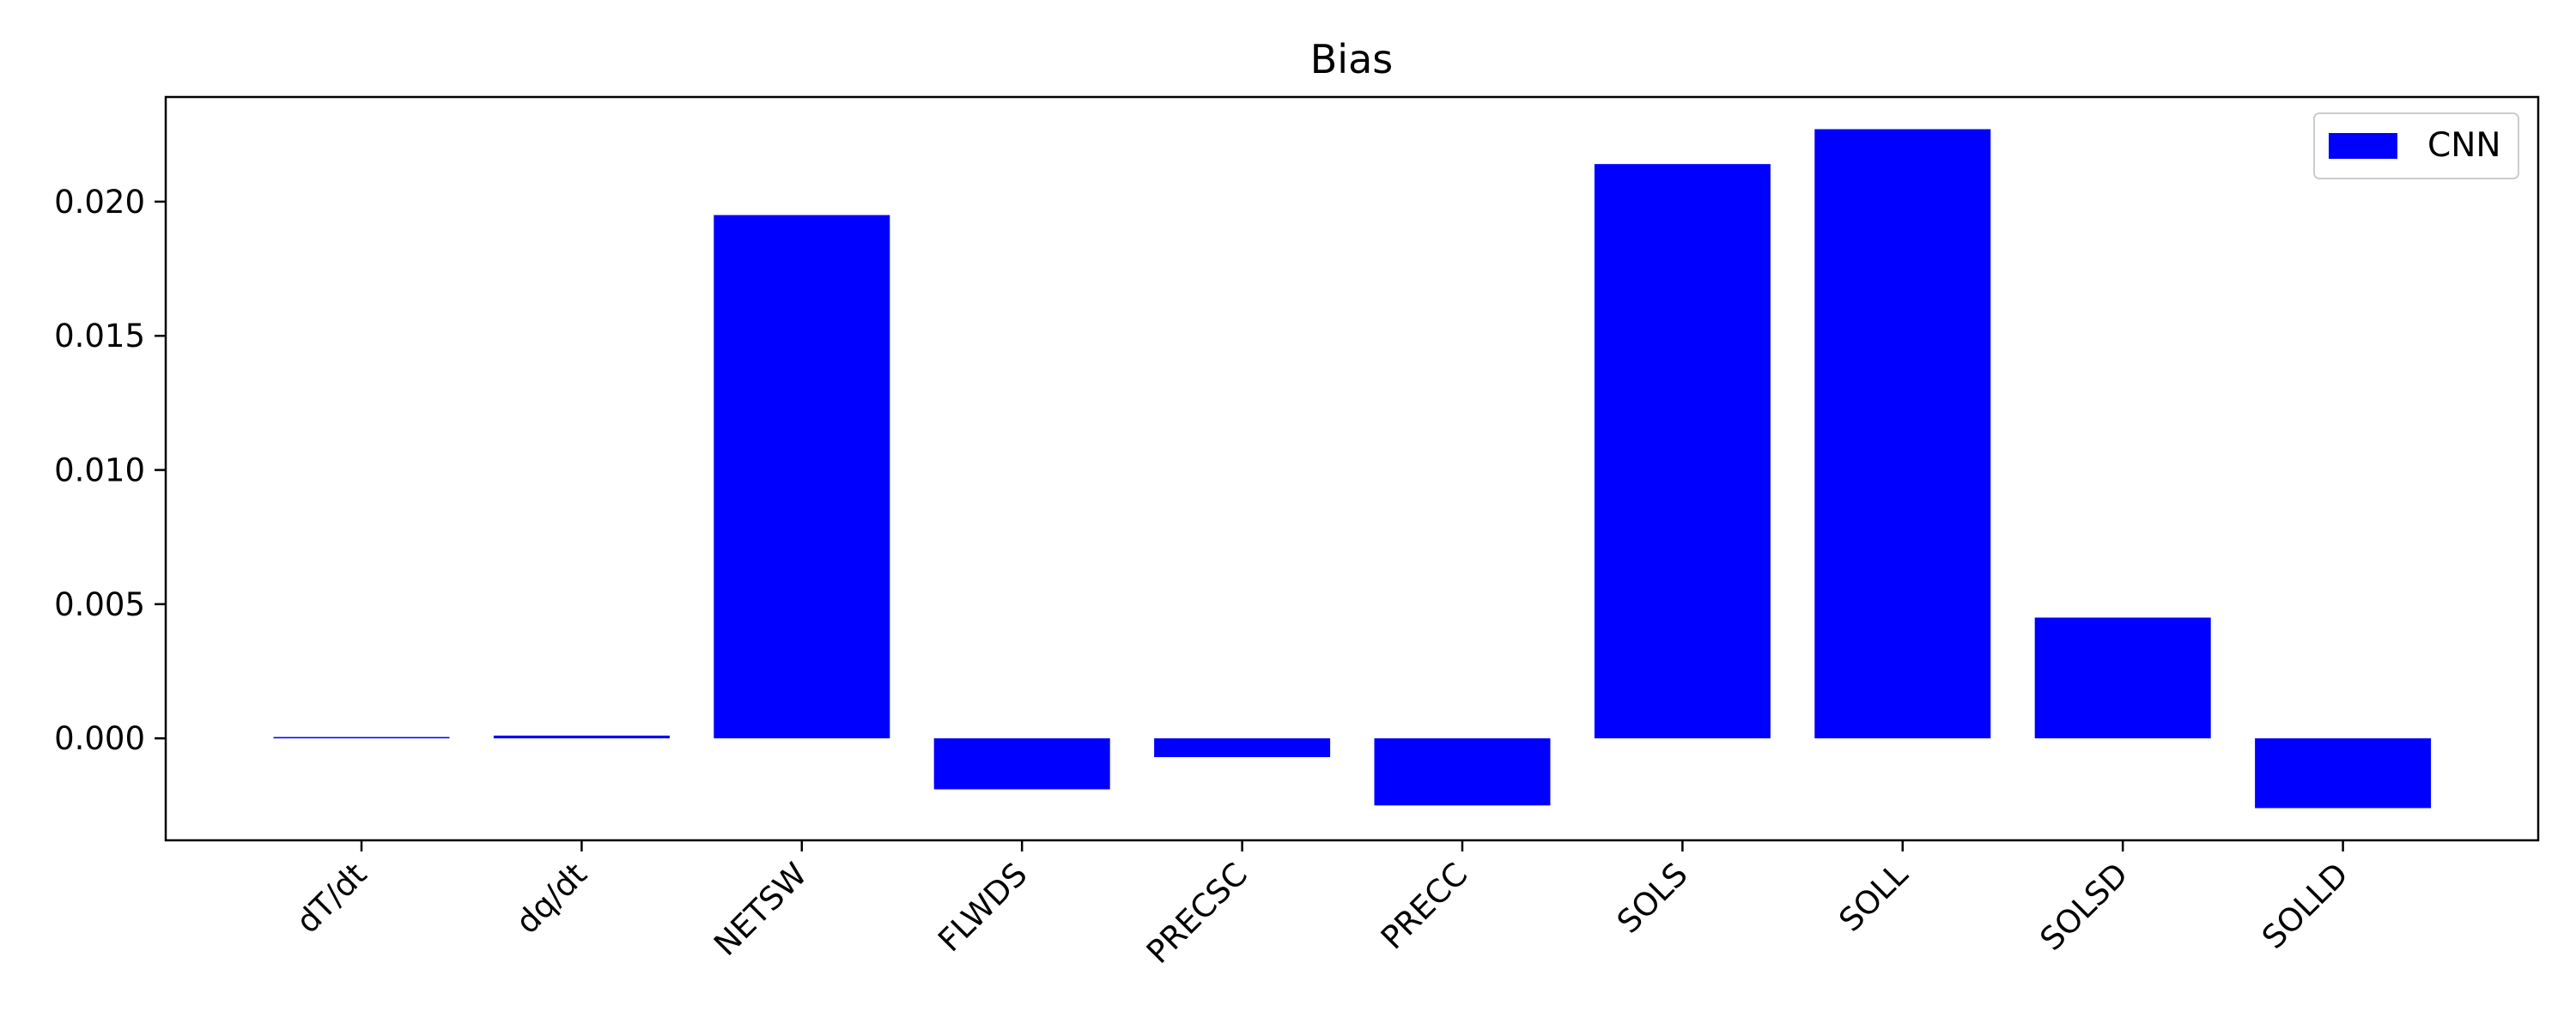 Image resolution: width=2576 pixels, height=1030 pixels. I want to click on legend: CNN, so click(2416, 145).